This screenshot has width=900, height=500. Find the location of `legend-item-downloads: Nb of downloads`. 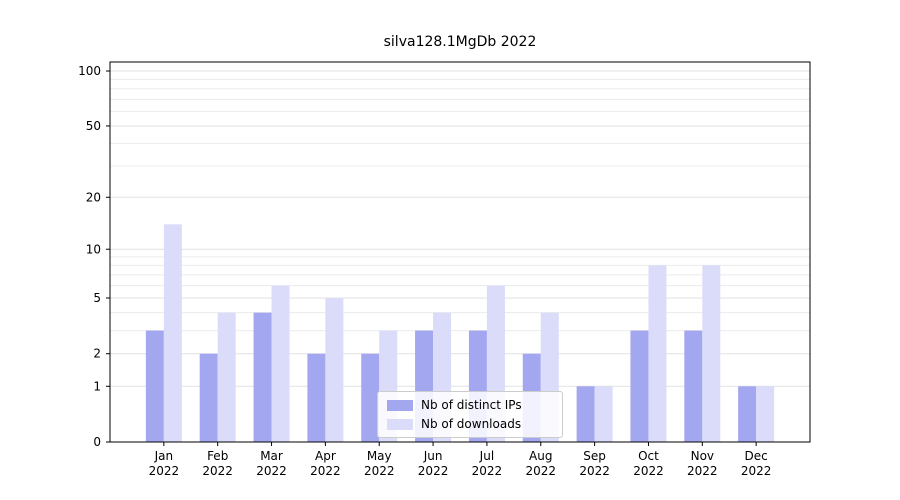

legend-item-downloads: Nb of downloads is located at coordinates (470, 424).